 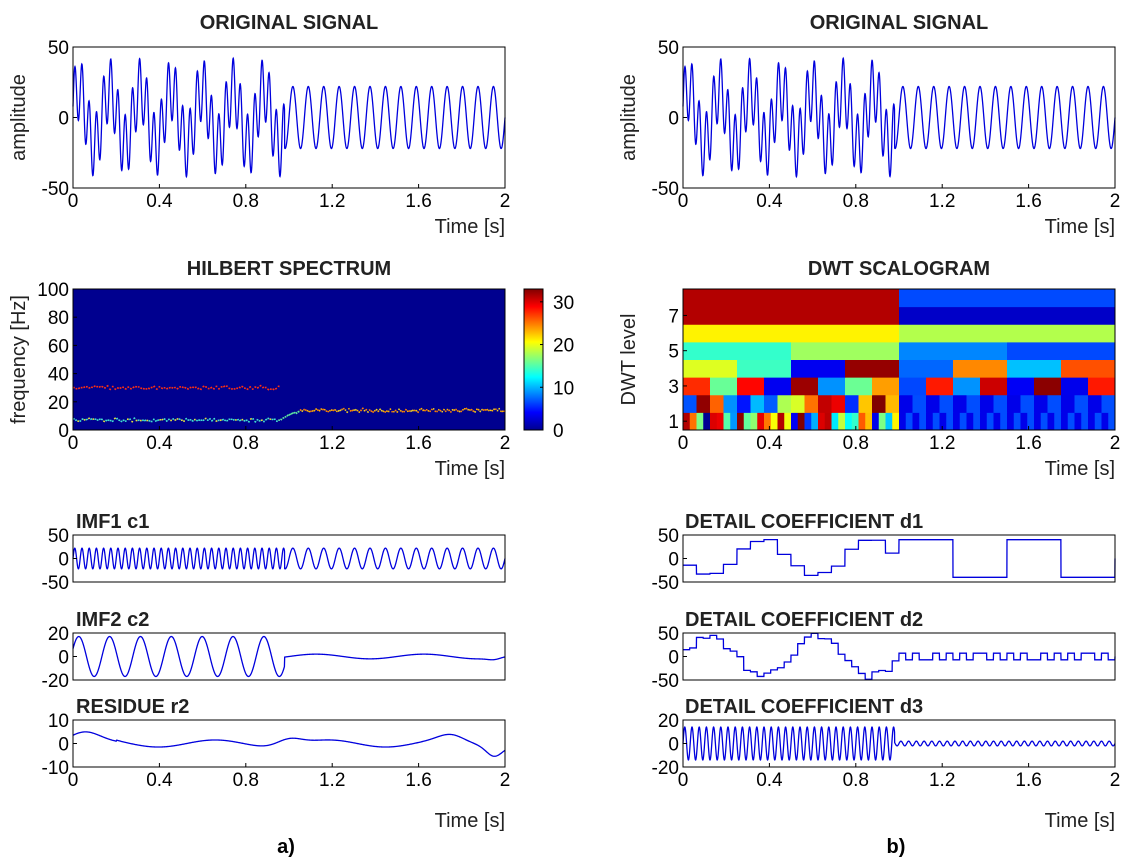 I want to click on x-tick-label: 1.2, so click(x=332, y=780).